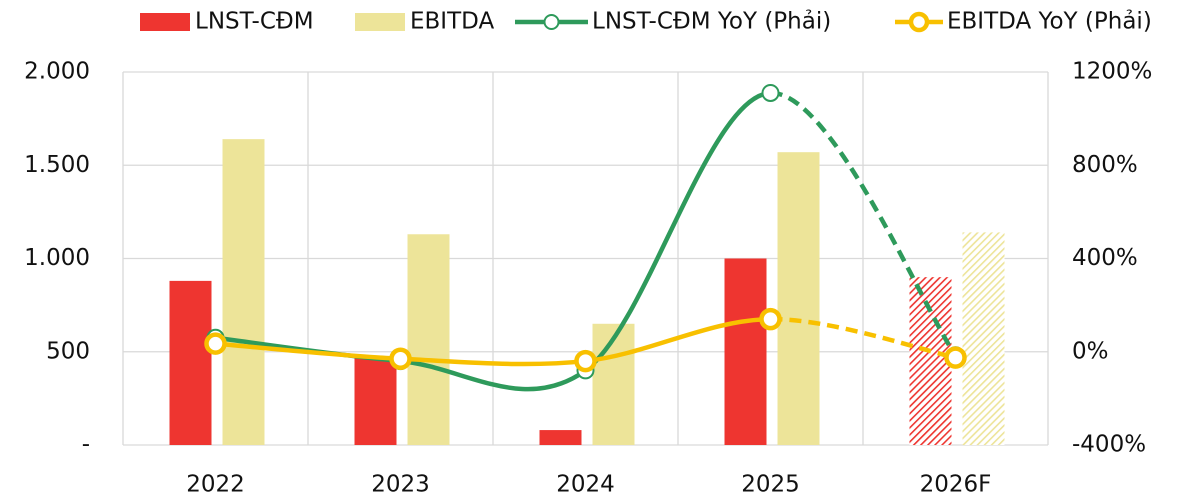 This screenshot has height=499, width=1186. Describe the element at coordinates (1112, 72) in the screenshot. I see `y2-tick-label: 1200%` at that location.